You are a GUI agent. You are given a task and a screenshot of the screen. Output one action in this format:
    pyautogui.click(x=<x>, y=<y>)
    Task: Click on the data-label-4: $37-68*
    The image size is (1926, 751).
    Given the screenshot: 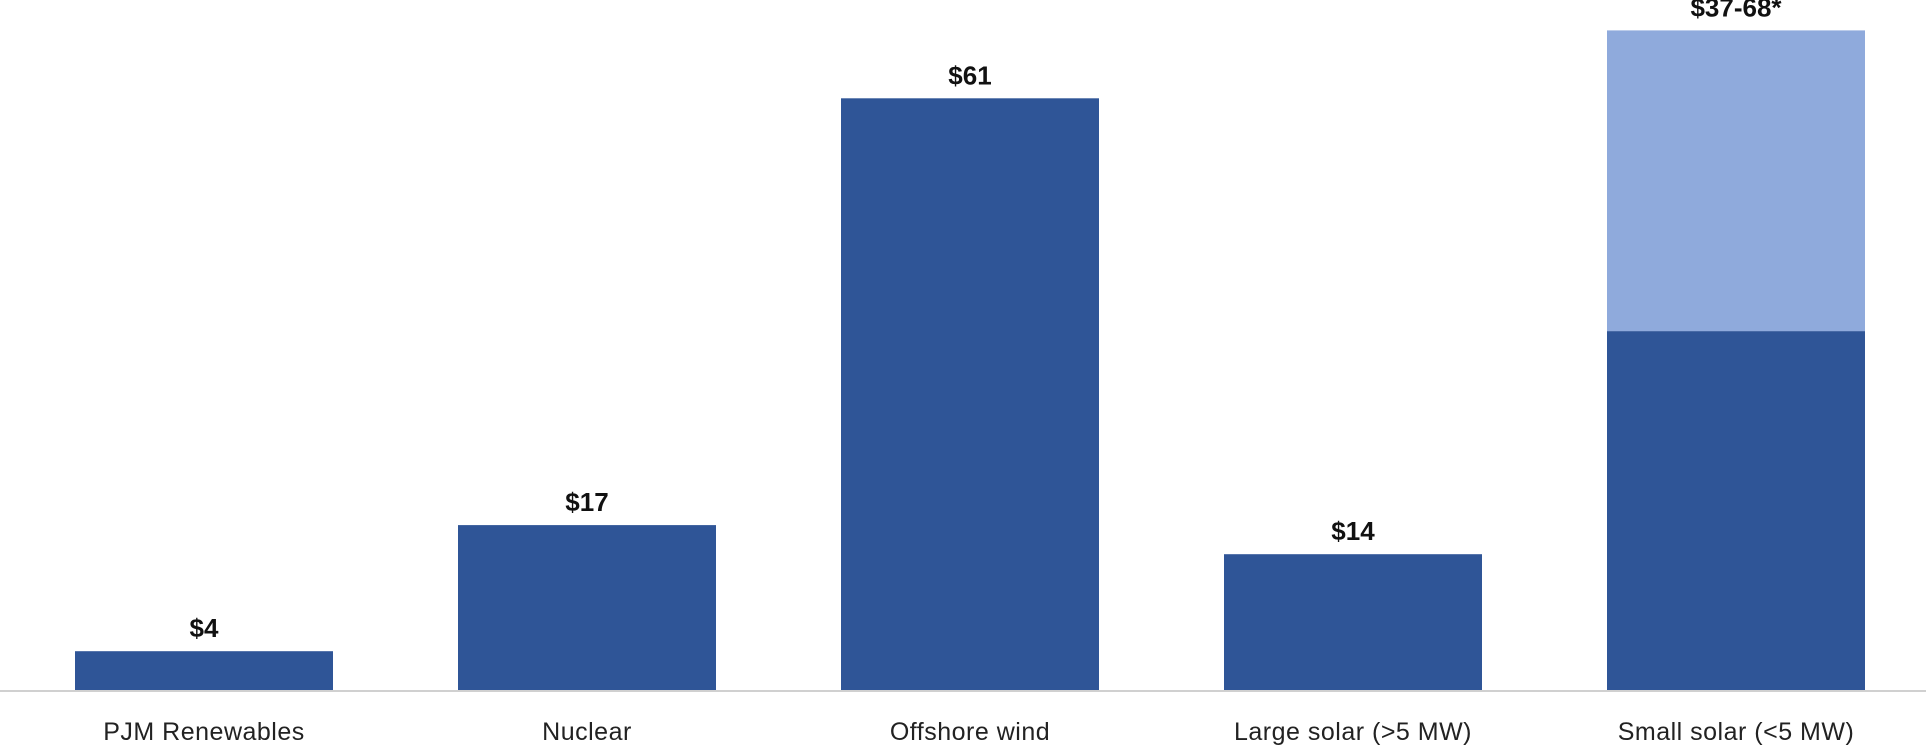 What is the action you would take?
    pyautogui.click(x=1736, y=11)
    